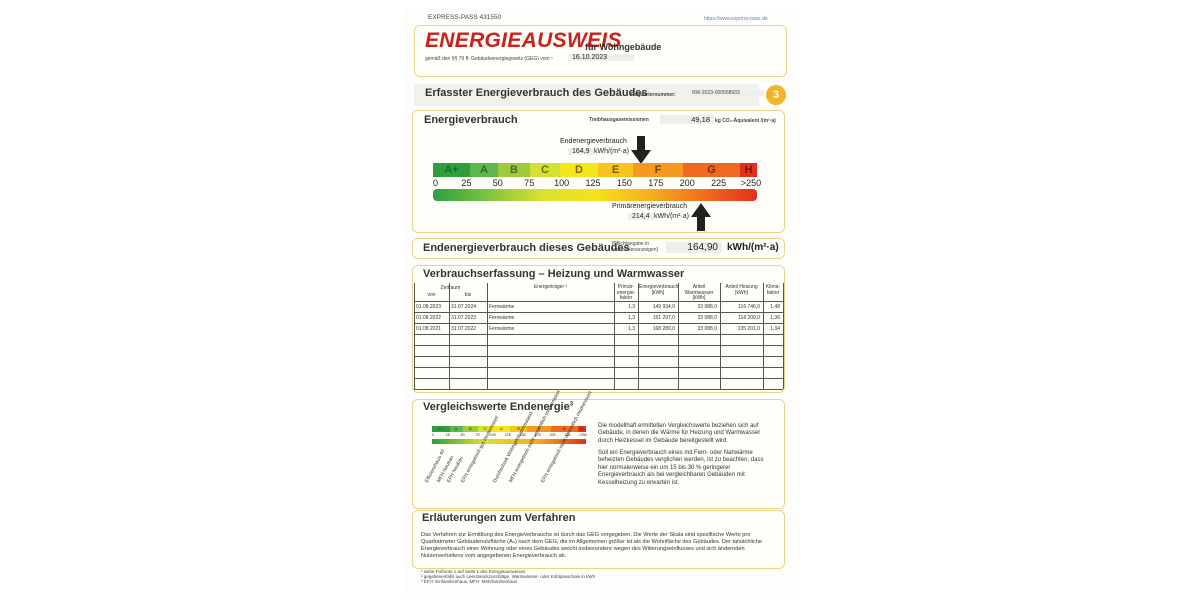 The image size is (1200, 600). Describe the element at coordinates (719, 183) in the screenshot. I see `scale-tick-label: 225` at that location.